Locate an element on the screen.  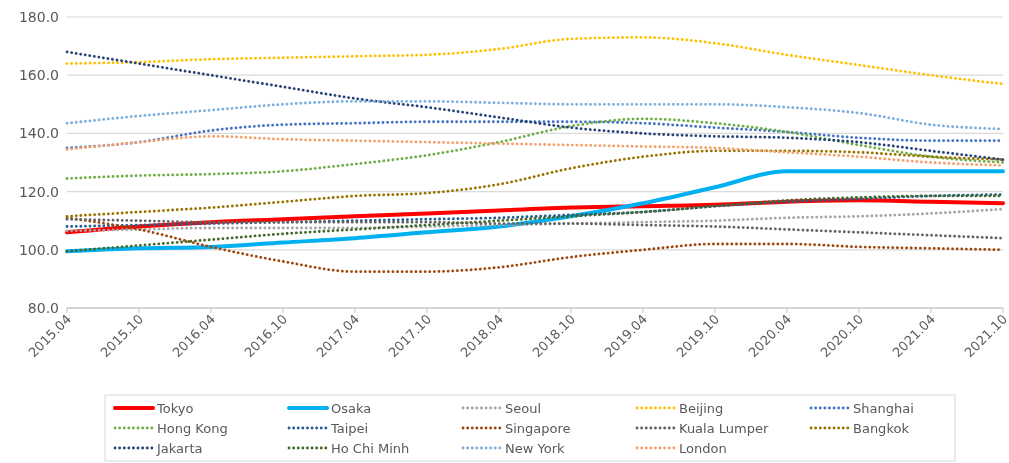
y-tick-label: 80.0 is located at coordinates (43, 307).